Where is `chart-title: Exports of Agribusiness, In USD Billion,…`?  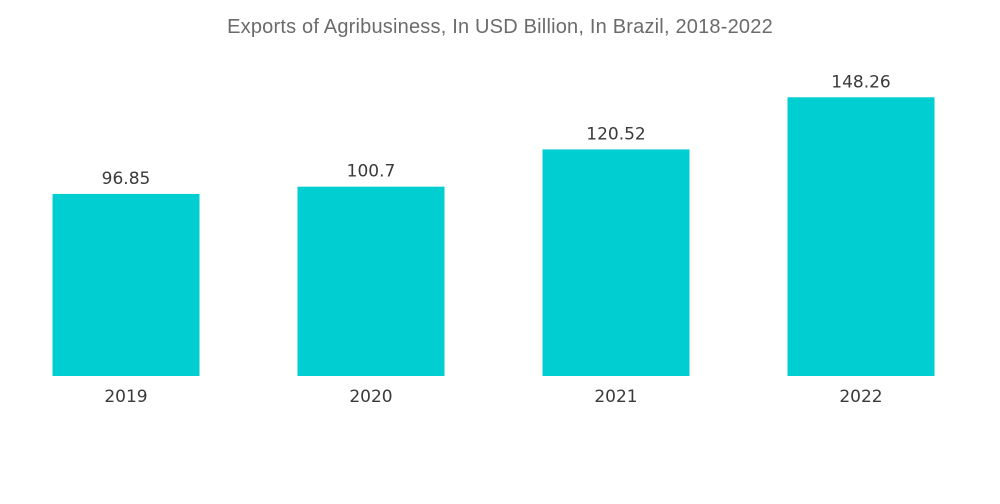 chart-title: Exports of Agribusiness, In USD Billion,… is located at coordinates (500, 27).